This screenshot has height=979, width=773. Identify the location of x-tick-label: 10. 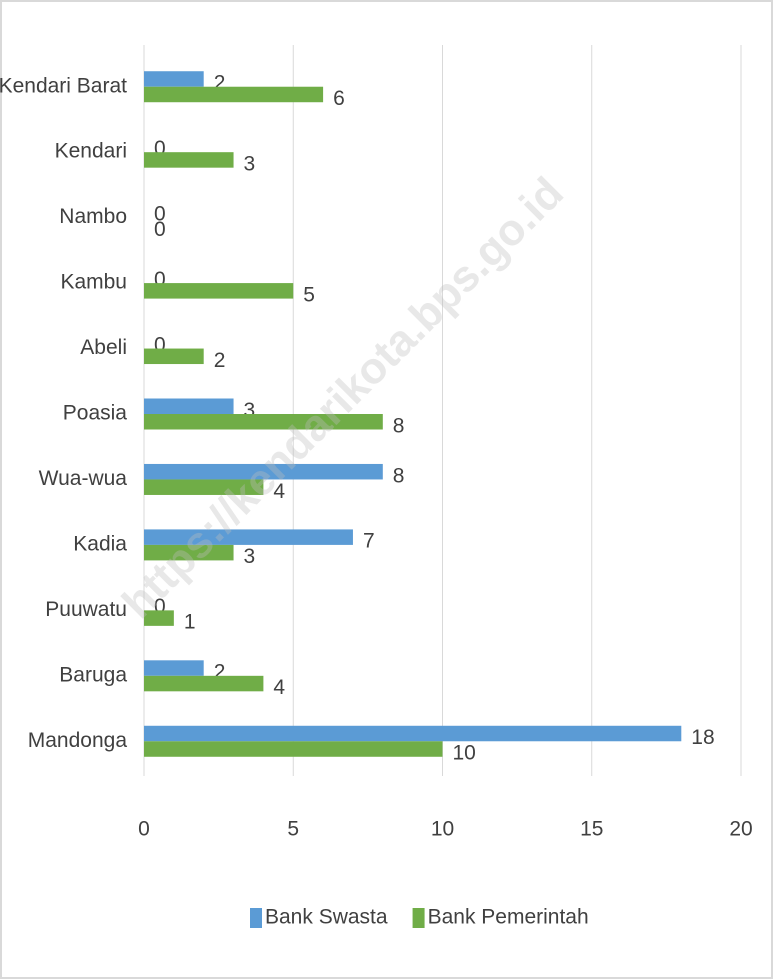
(442, 829).